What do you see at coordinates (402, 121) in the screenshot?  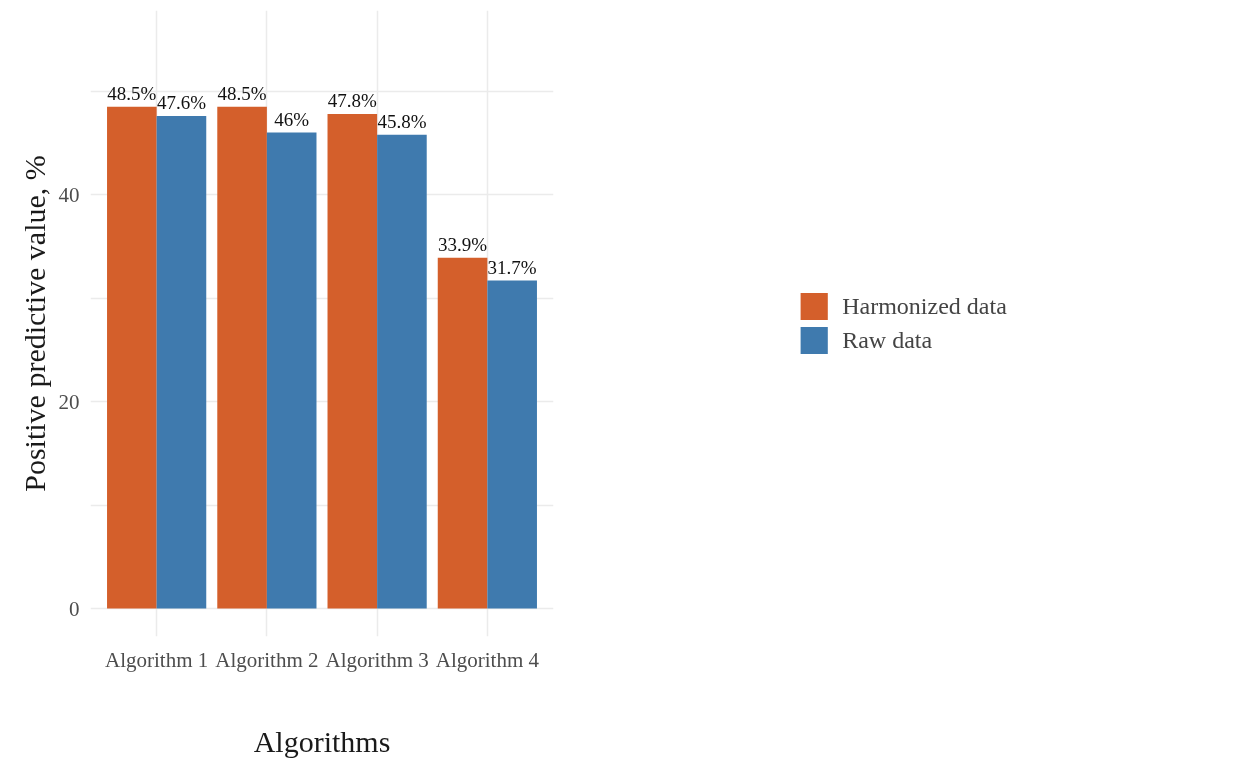 I see `data-label: 45.8%` at bounding box center [402, 121].